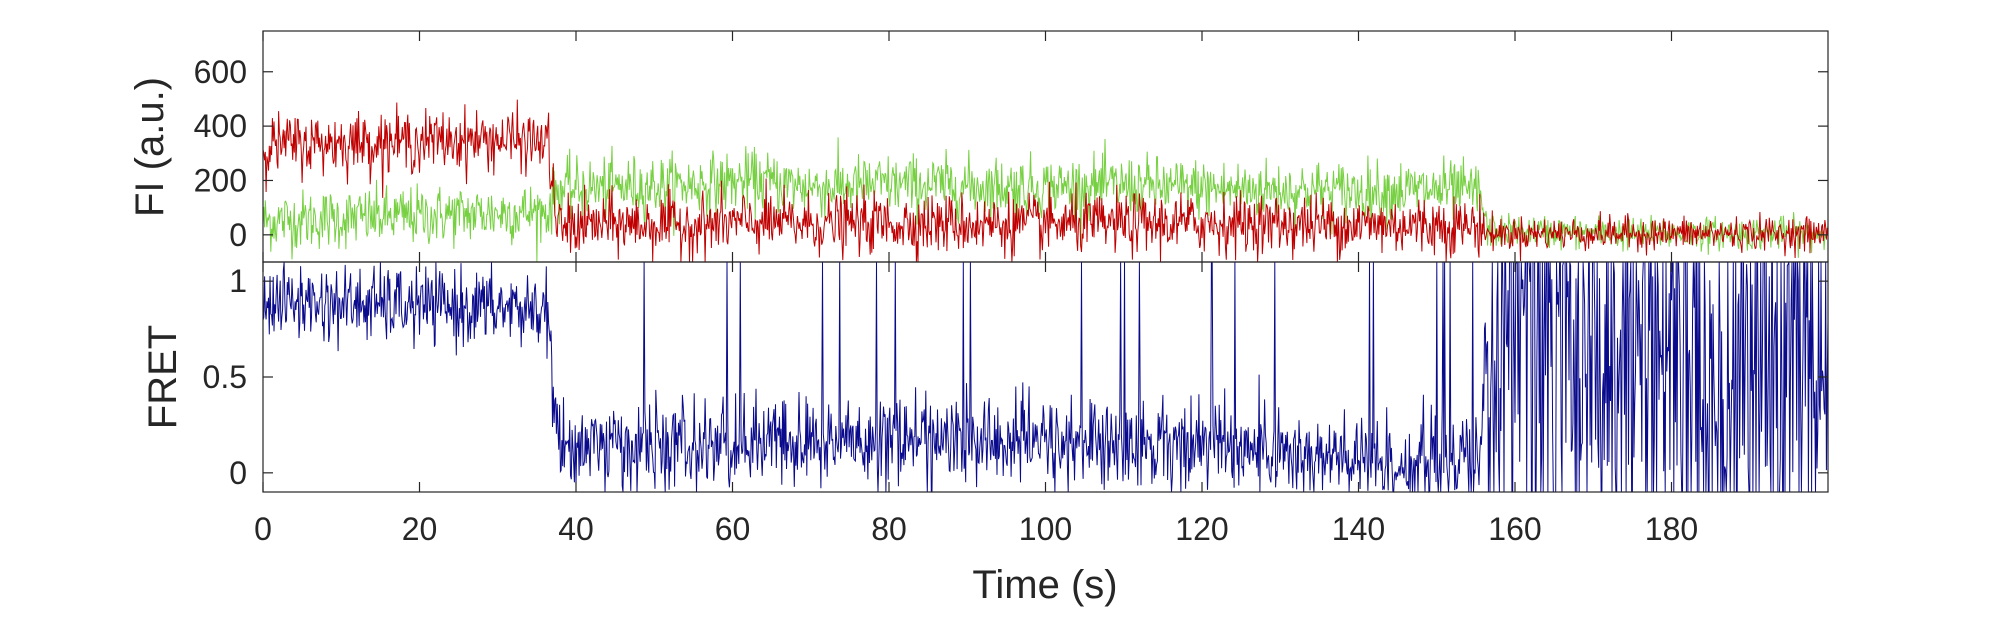 This screenshot has height=625, width=2005. I want to click on time-x-tick-label: 100, so click(1045, 529).